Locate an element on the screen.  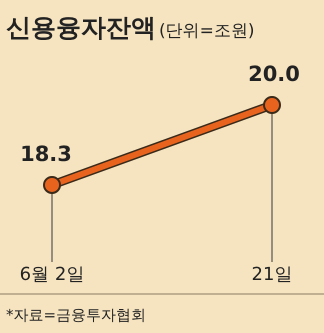
x-tick-label: 6월 2일 is located at coordinates (52, 274).